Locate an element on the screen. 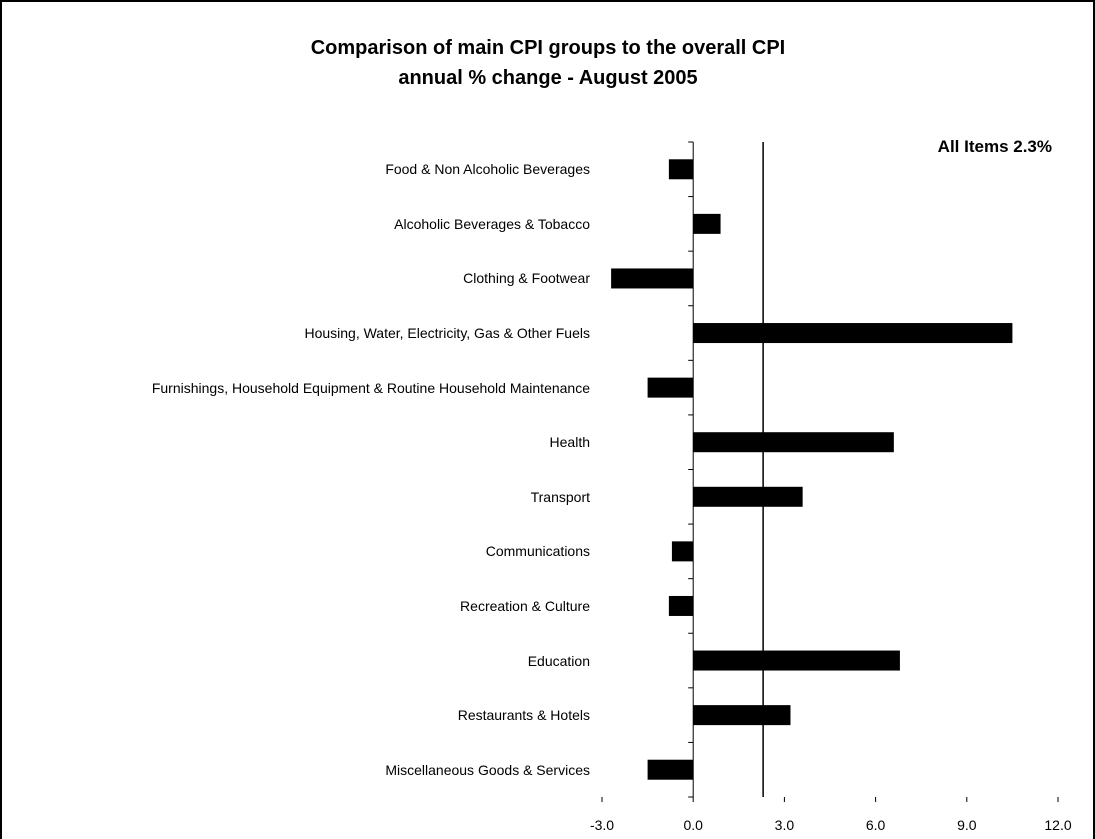 Image resolution: width=1095 pixels, height=839 pixels. y-tick-label: Miscellaneous Goods & Services is located at coordinates (487, 769).